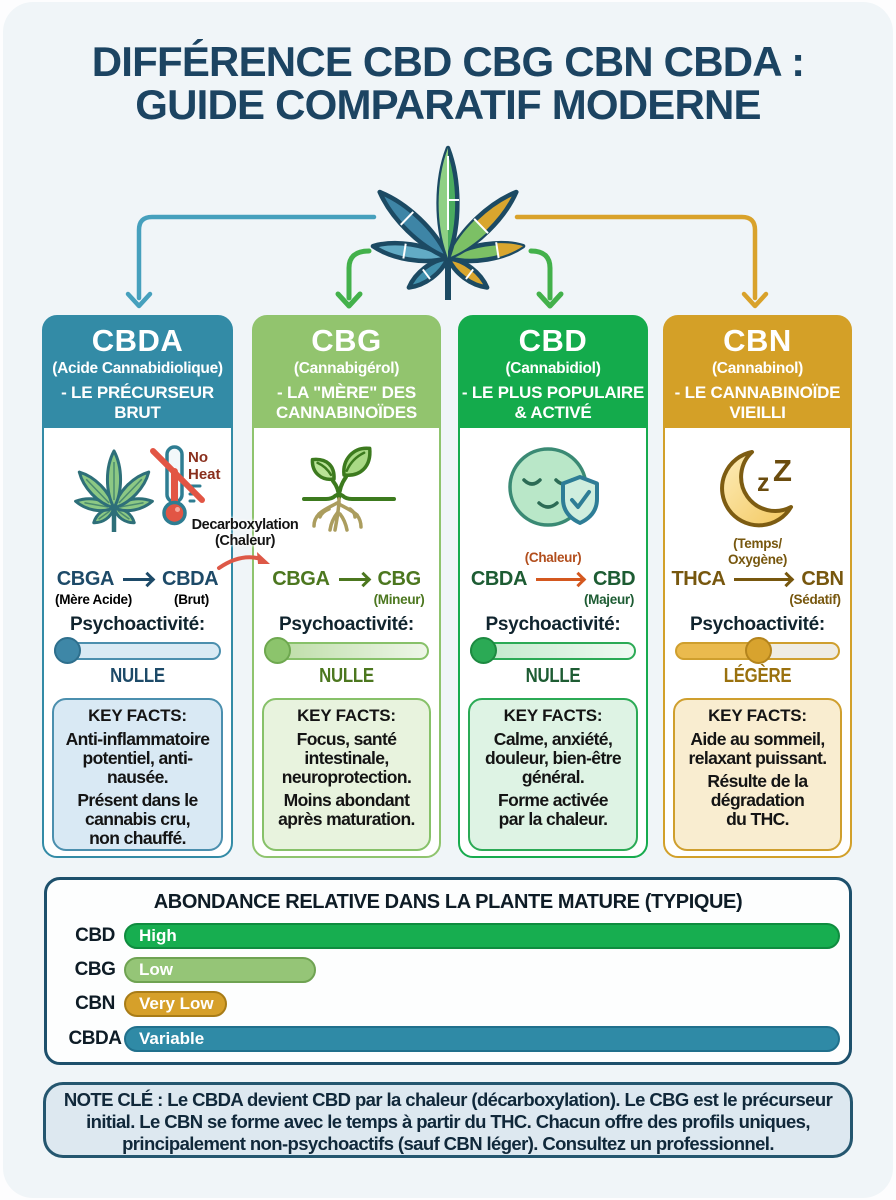 Image resolution: width=896 pixels, height=1200 pixels. I want to click on svg-text: Heat, so click(204, 474).